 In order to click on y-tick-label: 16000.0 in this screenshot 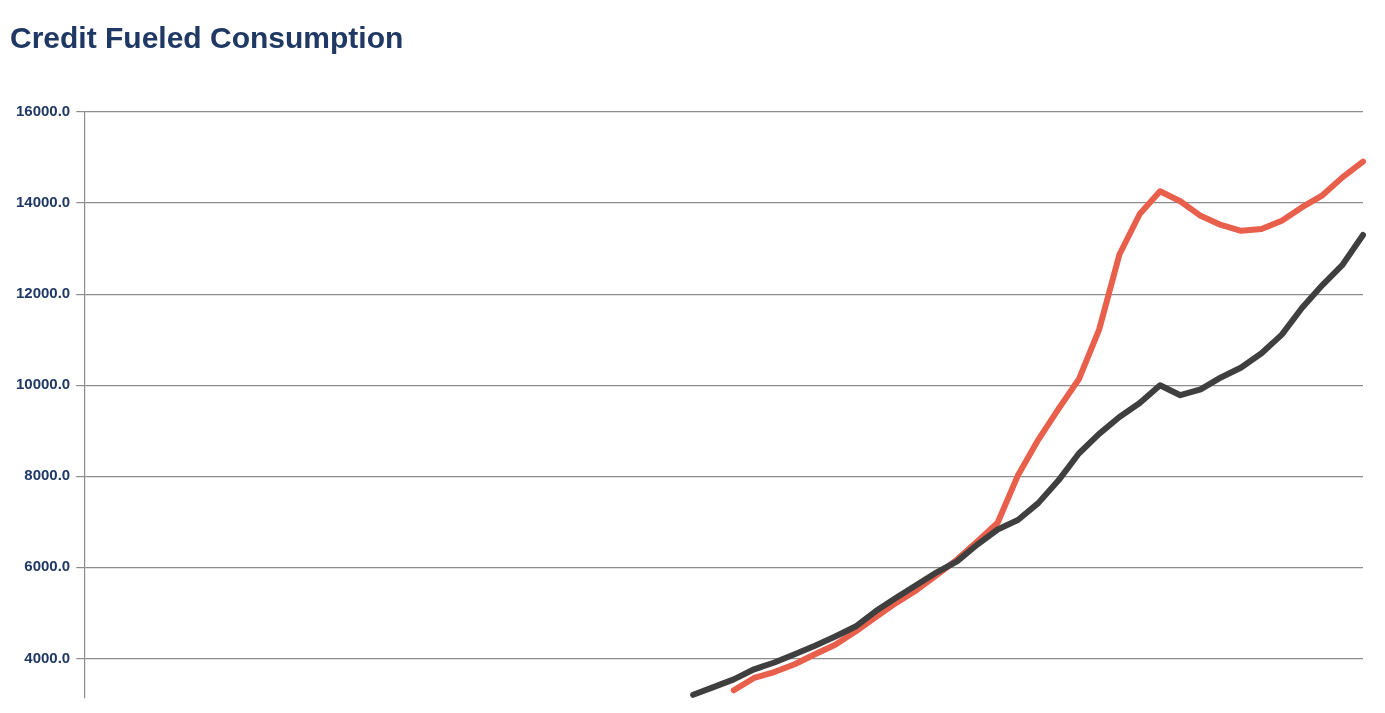, I will do `click(43, 111)`.